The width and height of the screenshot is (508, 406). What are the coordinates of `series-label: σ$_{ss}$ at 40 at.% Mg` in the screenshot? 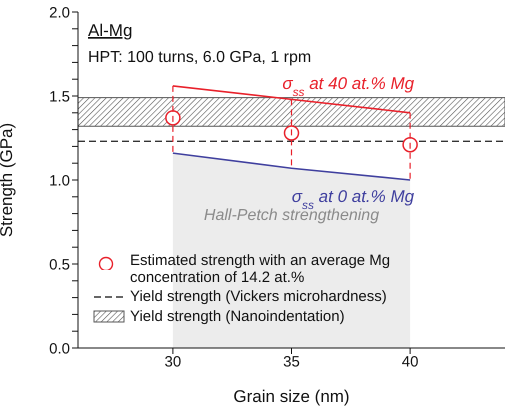 It's located at (348, 86).